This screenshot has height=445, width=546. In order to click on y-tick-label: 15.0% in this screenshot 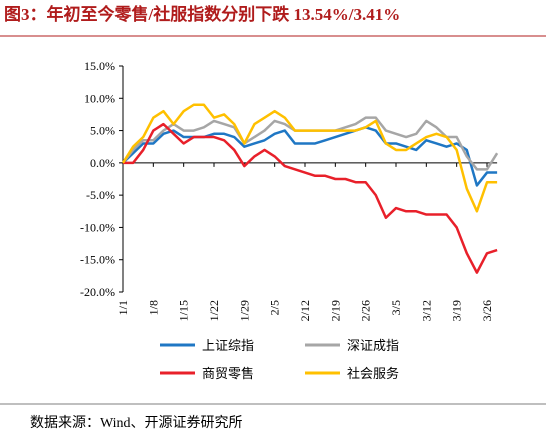, I will do `click(99, 66)`.